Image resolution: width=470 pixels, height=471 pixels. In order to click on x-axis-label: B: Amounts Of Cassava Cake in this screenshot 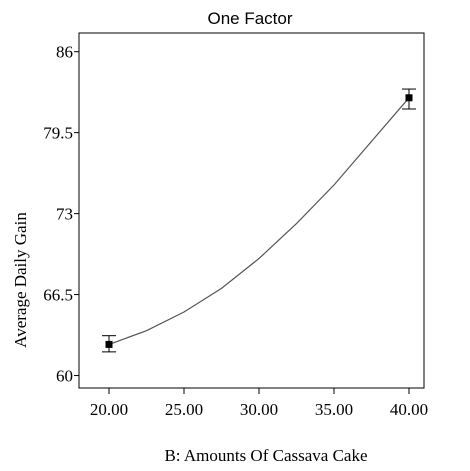, I will do `click(265, 455)`.